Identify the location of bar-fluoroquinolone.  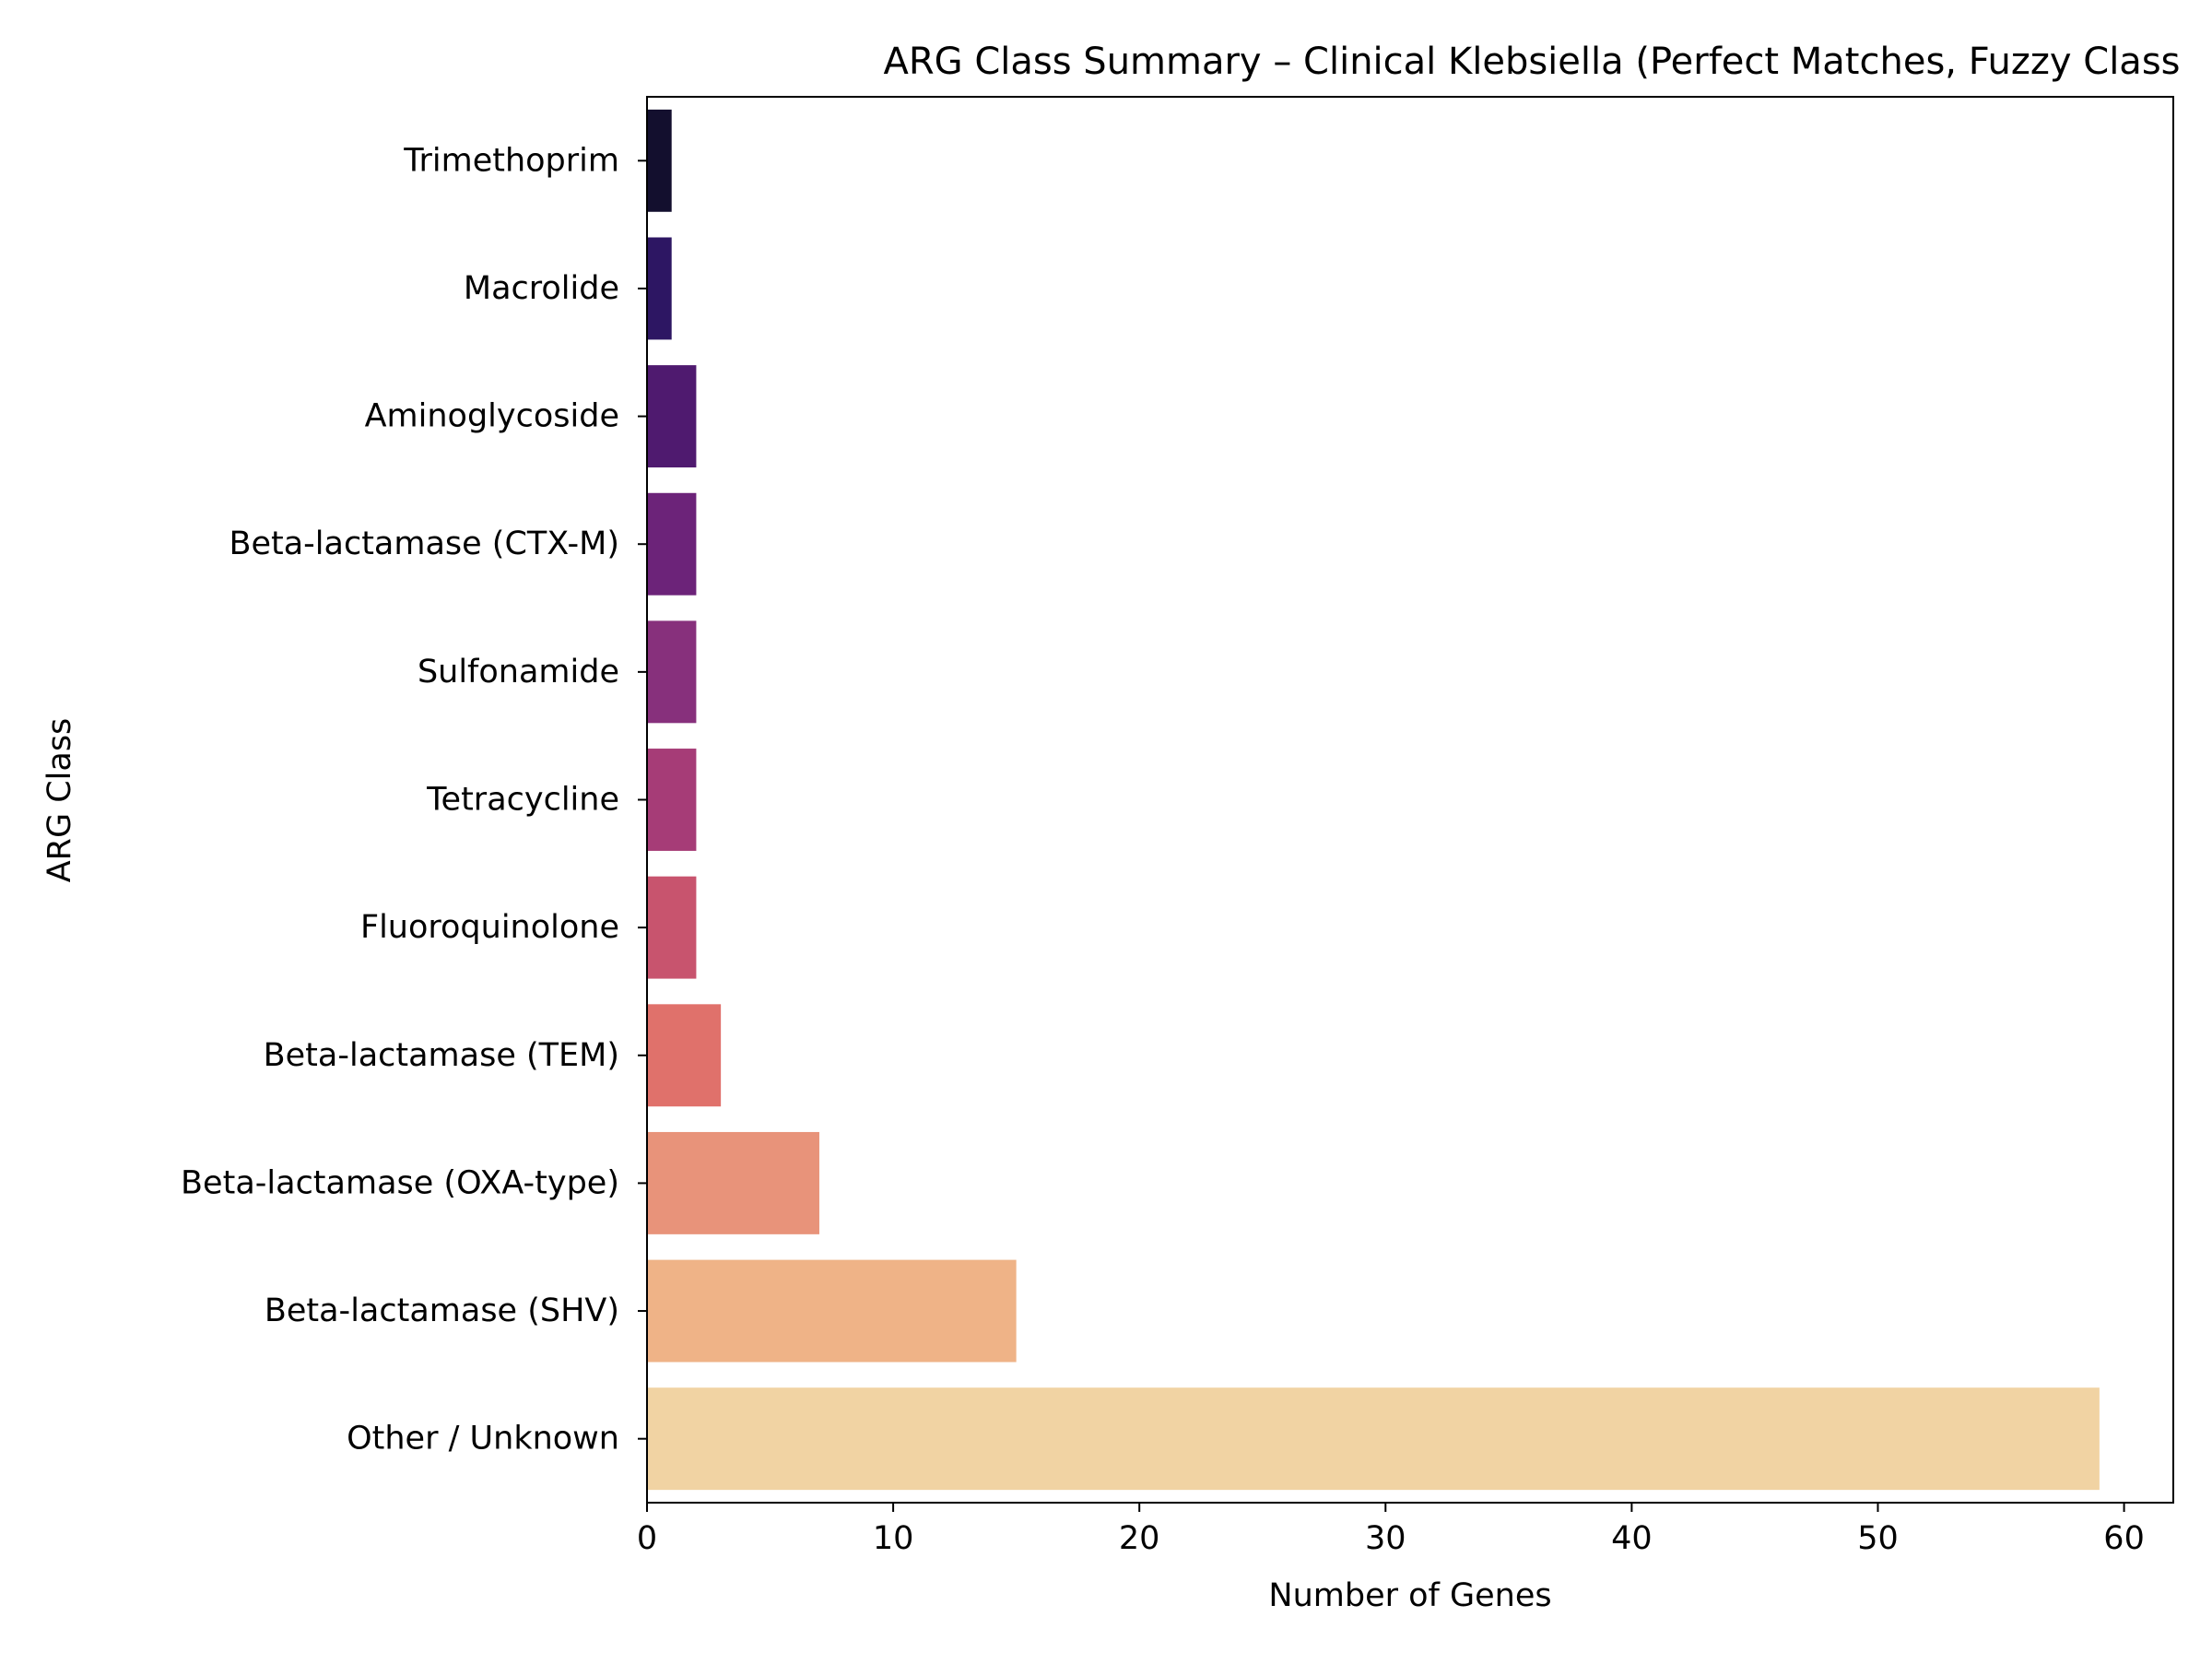
(672, 927).